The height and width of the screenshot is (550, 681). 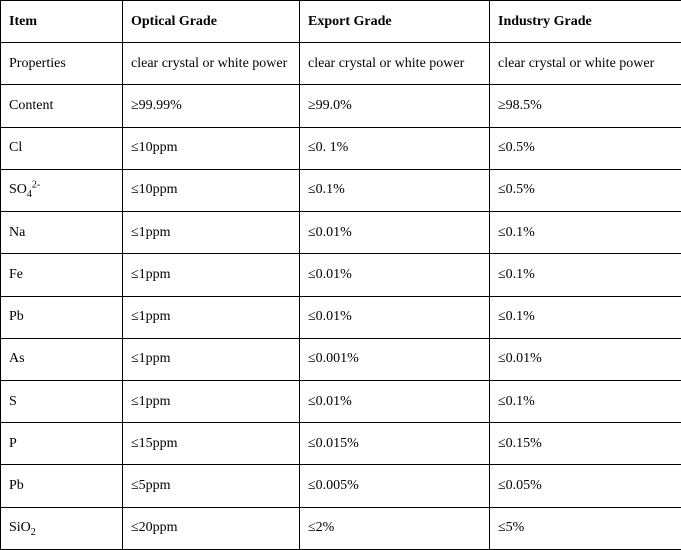 I want to click on item-cell: SiO2, so click(x=61, y=528).